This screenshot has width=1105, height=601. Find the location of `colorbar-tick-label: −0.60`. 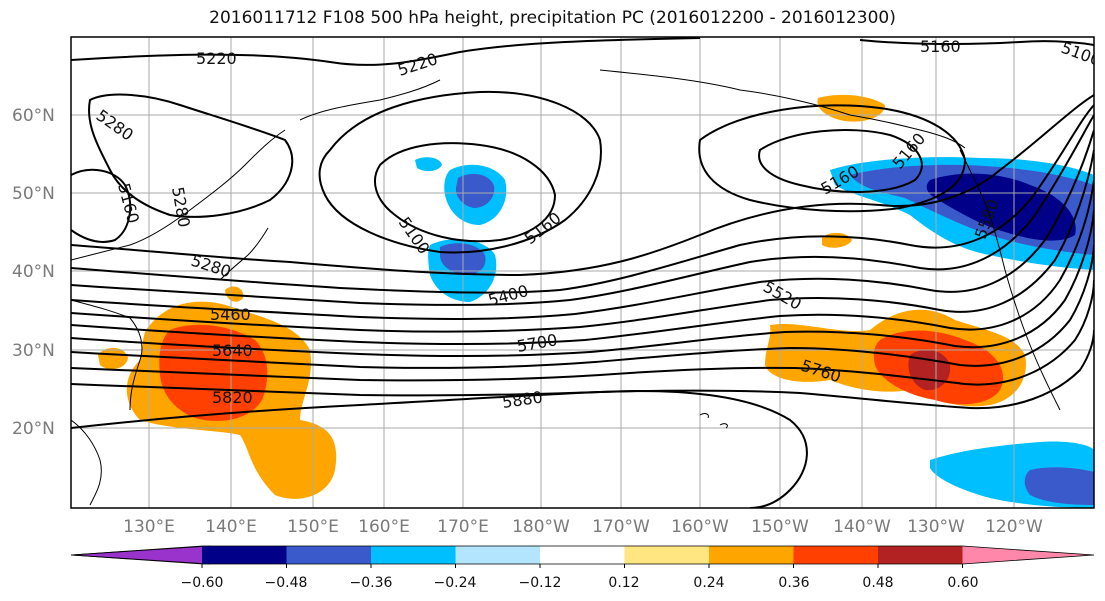

colorbar-tick-label: −0.60 is located at coordinates (202, 583).